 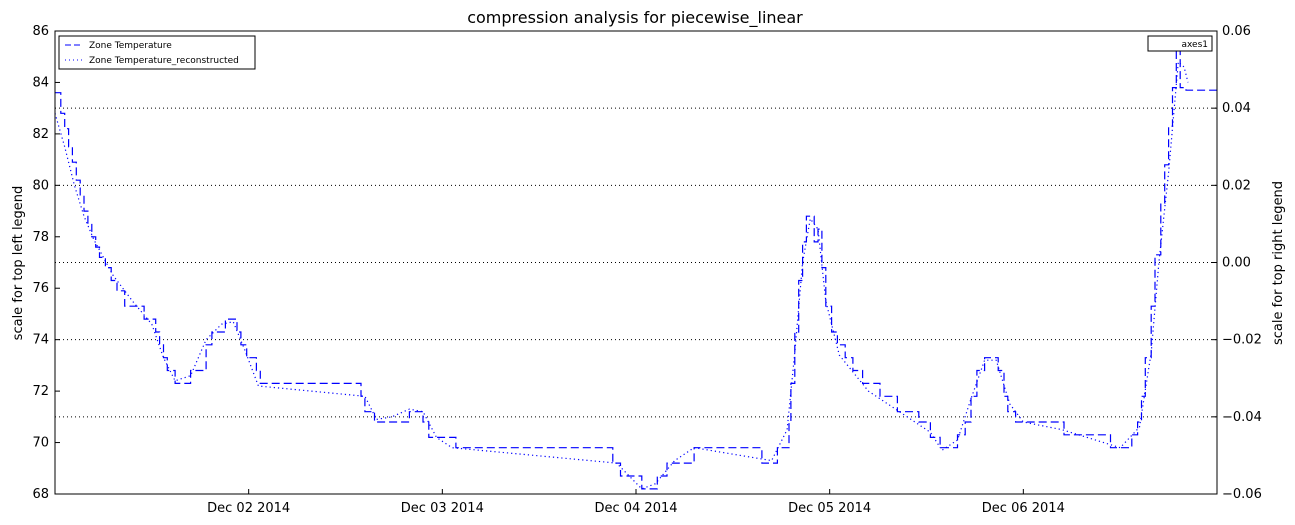 What do you see at coordinates (248, 508) in the screenshot?
I see `x-tick-label-0: Dec 02 2014` at bounding box center [248, 508].